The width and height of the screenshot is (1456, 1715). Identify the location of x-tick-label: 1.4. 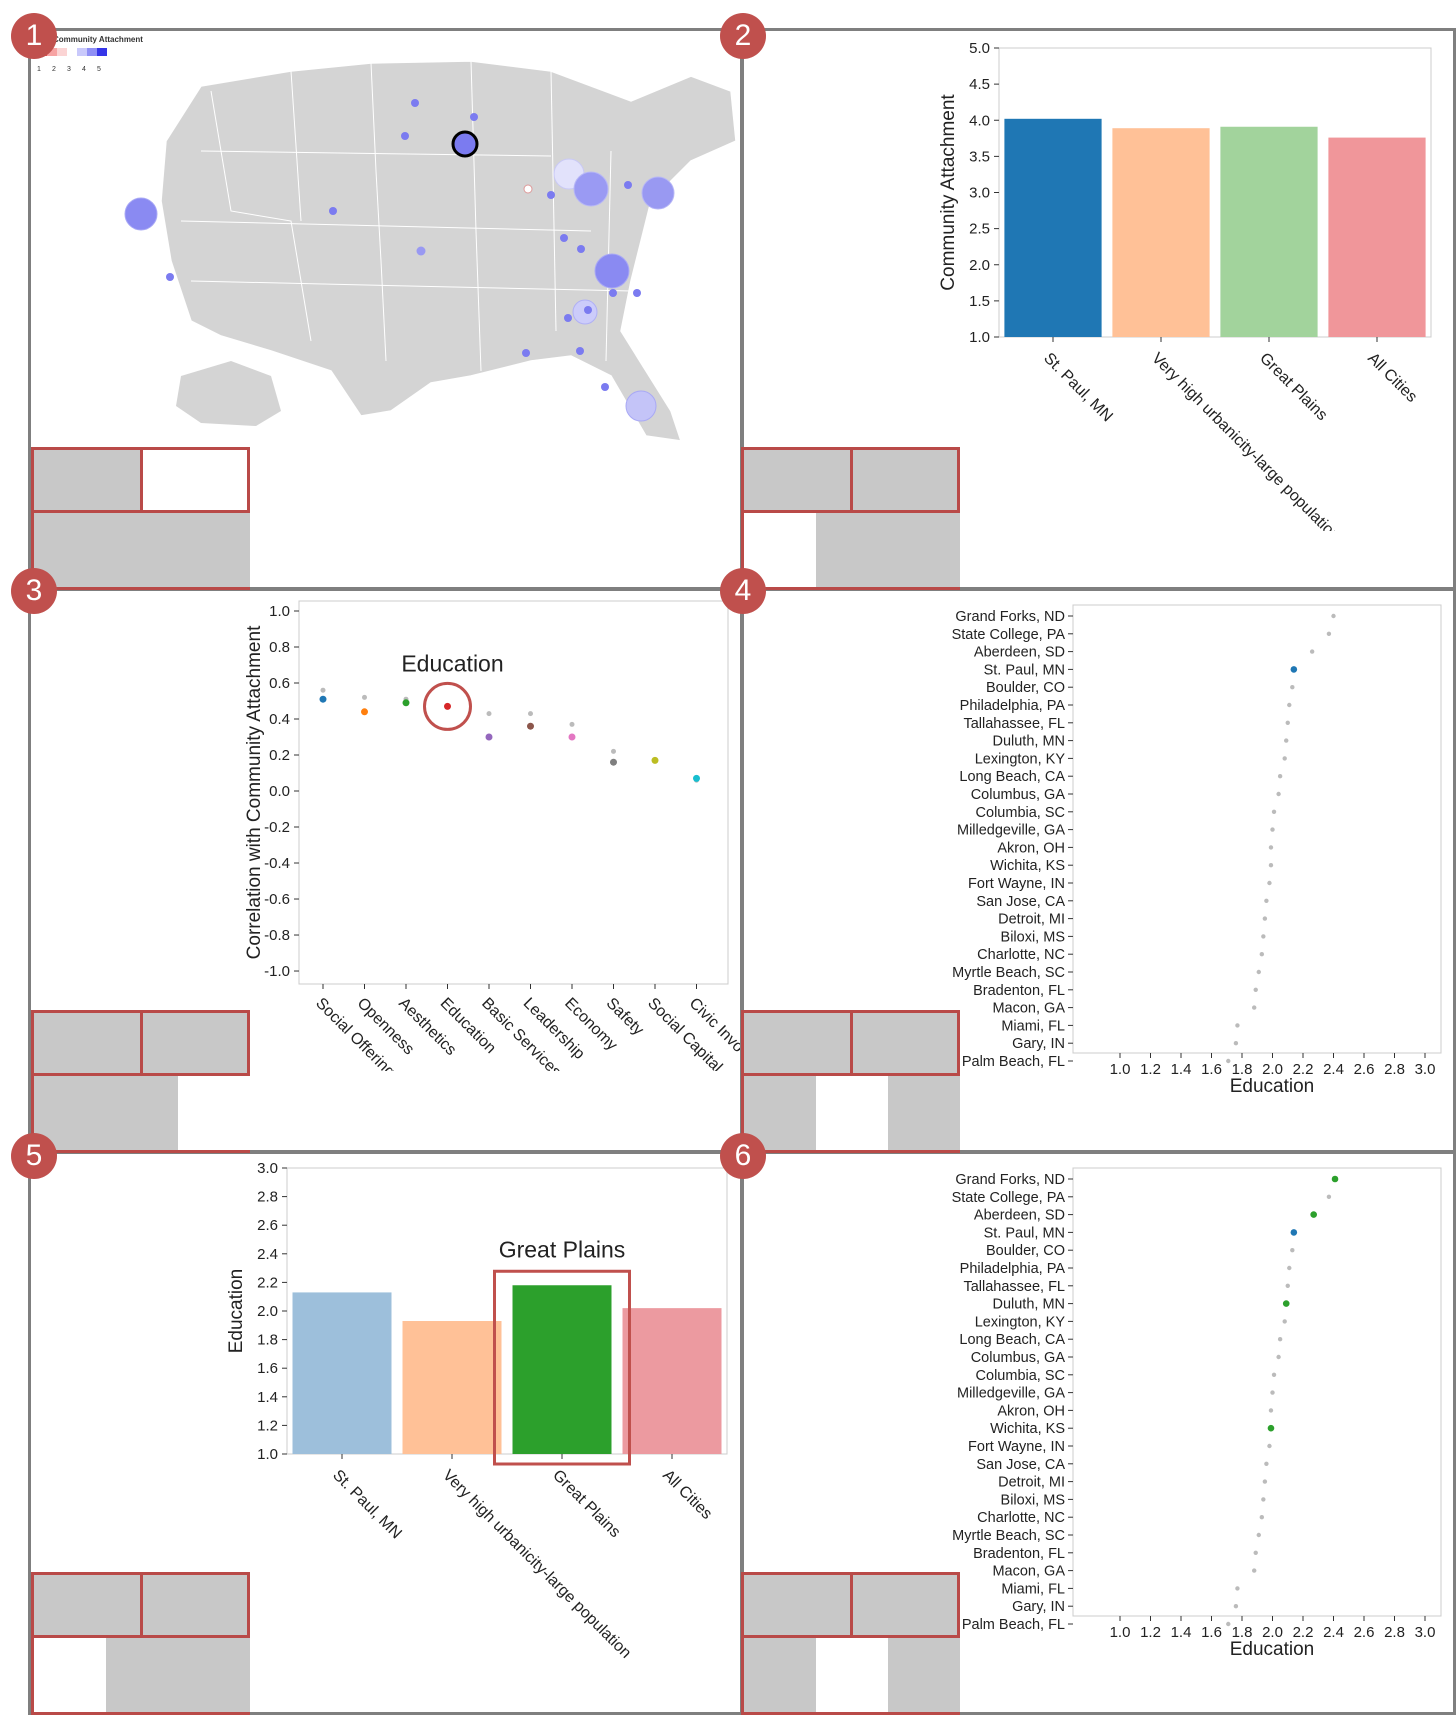
(1181, 1069).